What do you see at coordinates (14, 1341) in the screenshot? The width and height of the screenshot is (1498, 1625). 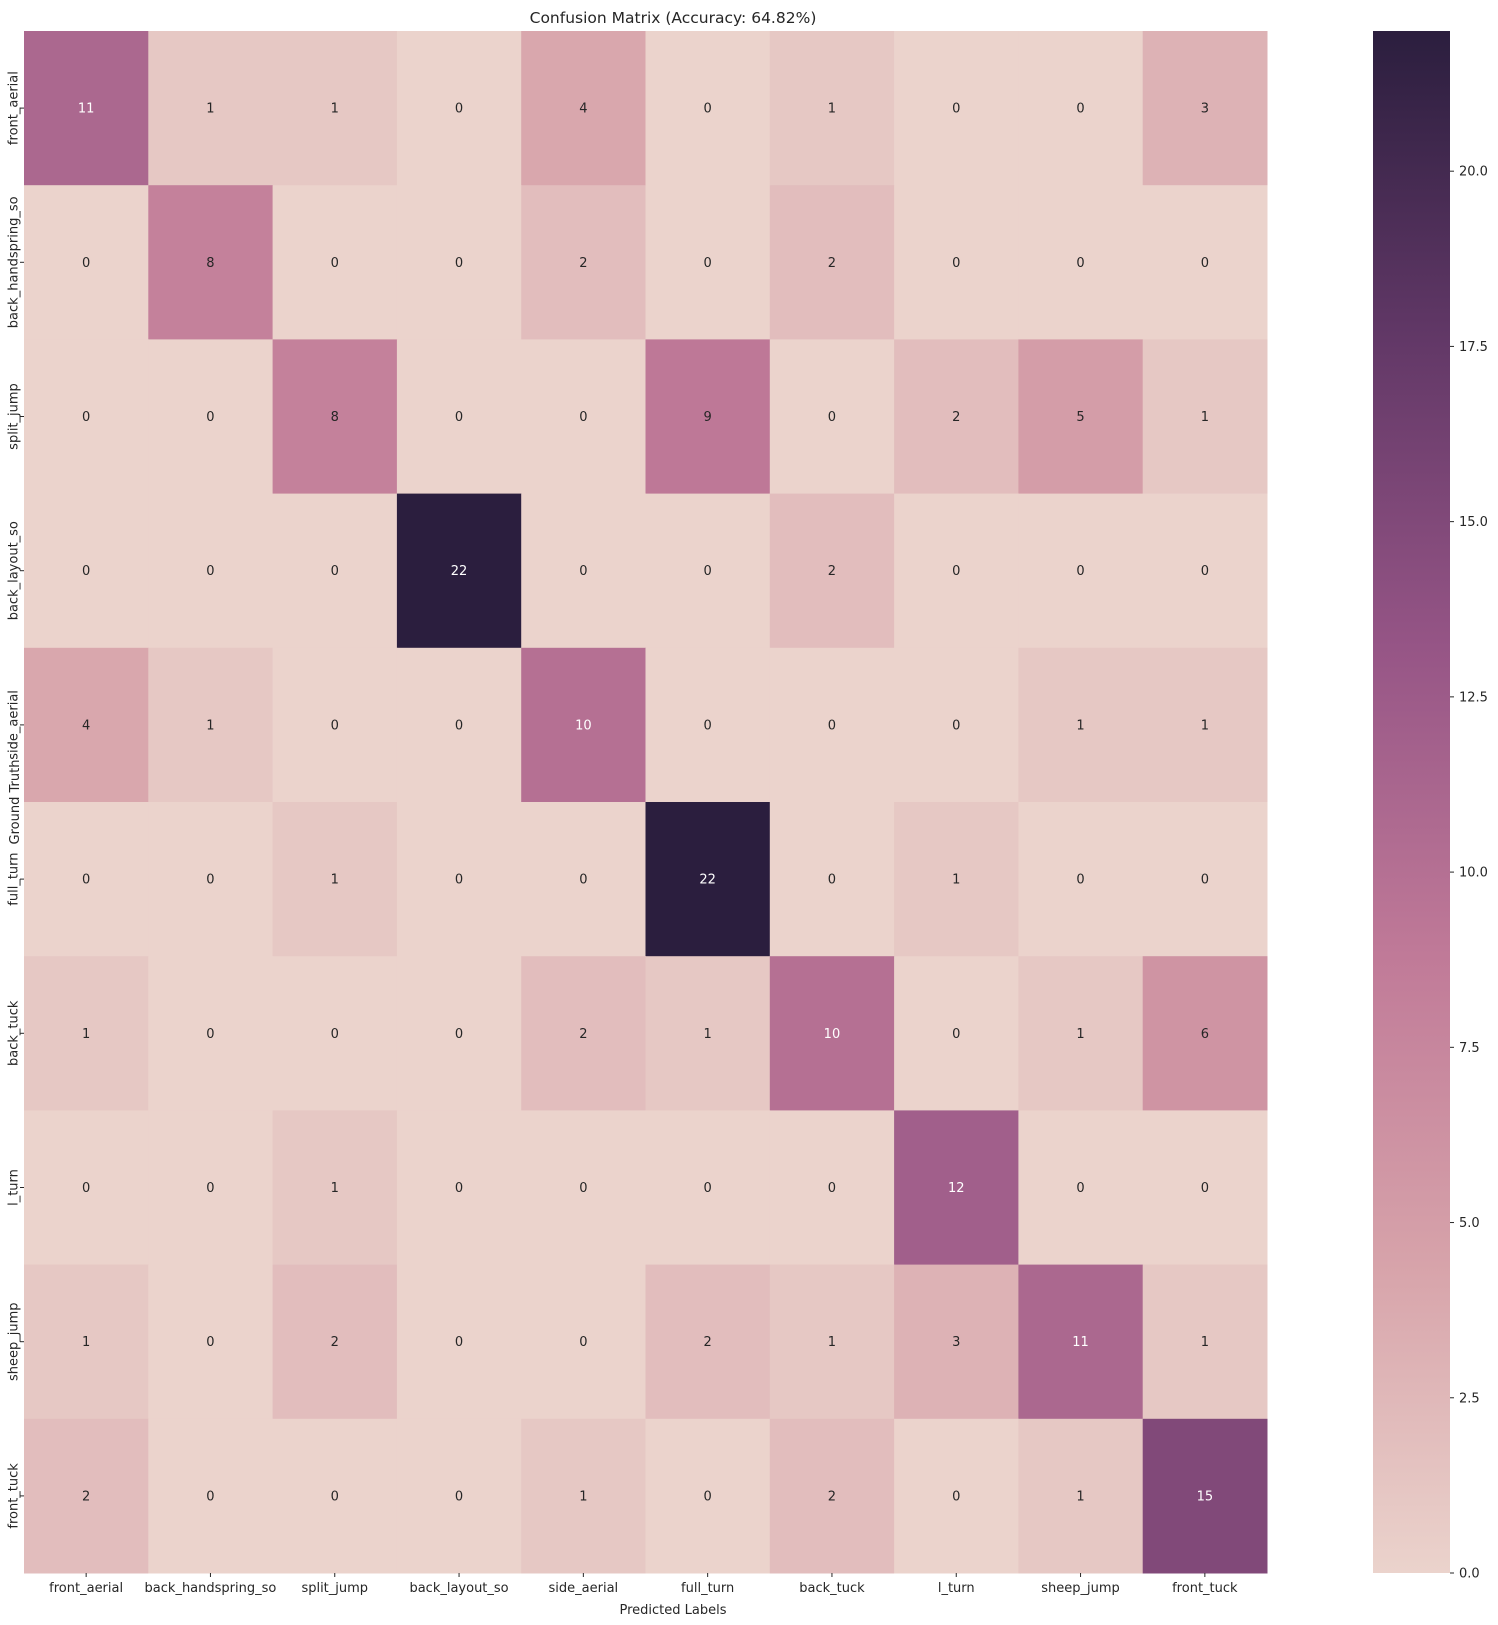 I see `y-tick-label: sheep_jump` at bounding box center [14, 1341].